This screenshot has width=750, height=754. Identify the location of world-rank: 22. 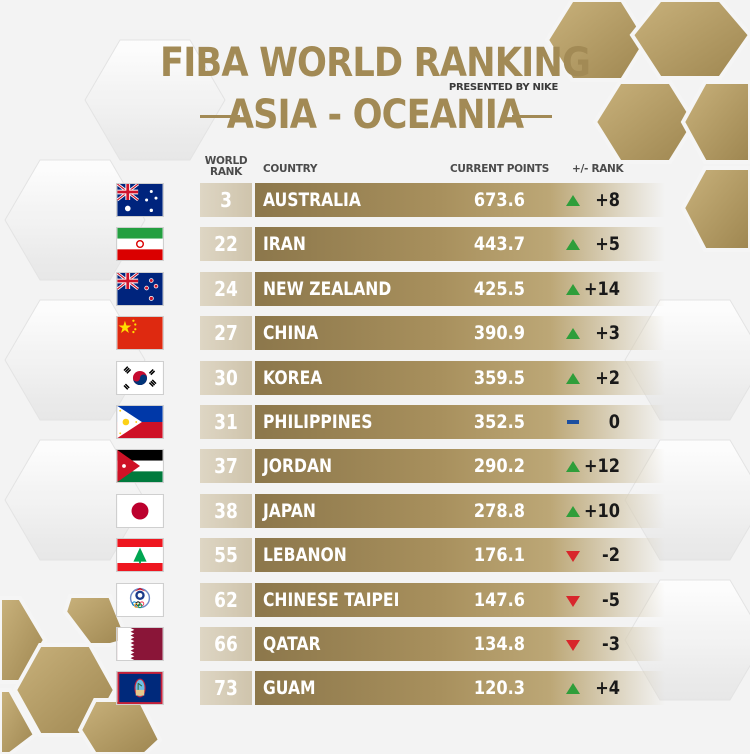
(226, 244).